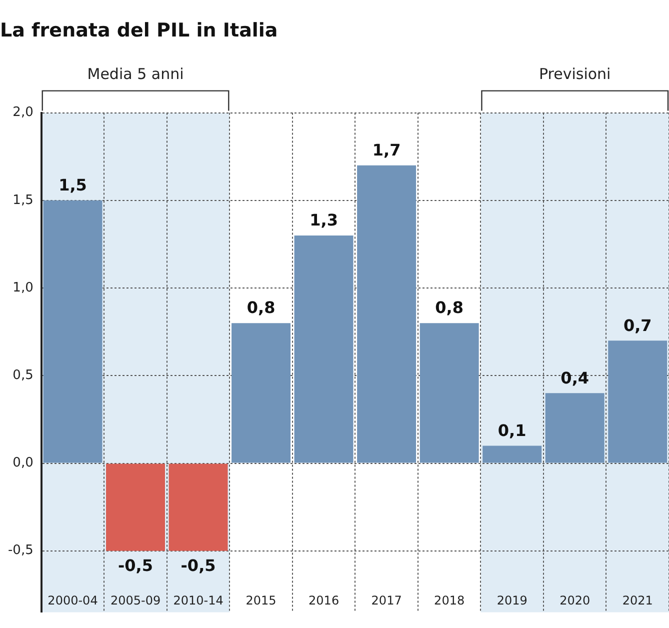 The image size is (669, 628). I want to click on data-label: 0,4, so click(575, 378).